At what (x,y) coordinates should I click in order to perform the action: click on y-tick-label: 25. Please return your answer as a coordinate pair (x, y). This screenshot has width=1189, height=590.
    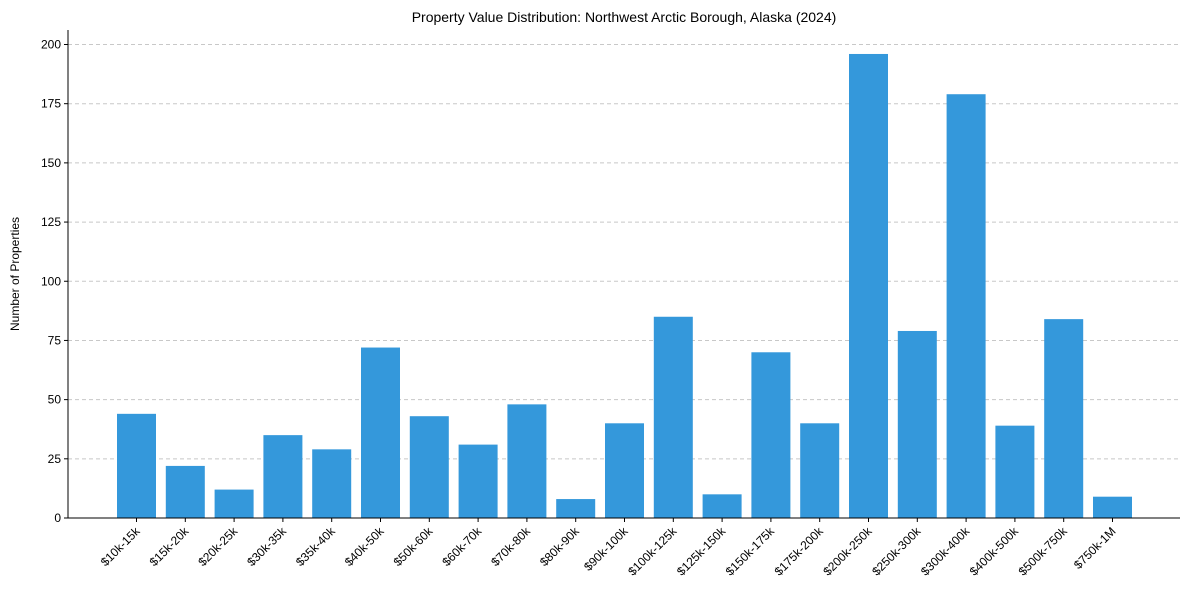
    Looking at the image, I should click on (55, 459).